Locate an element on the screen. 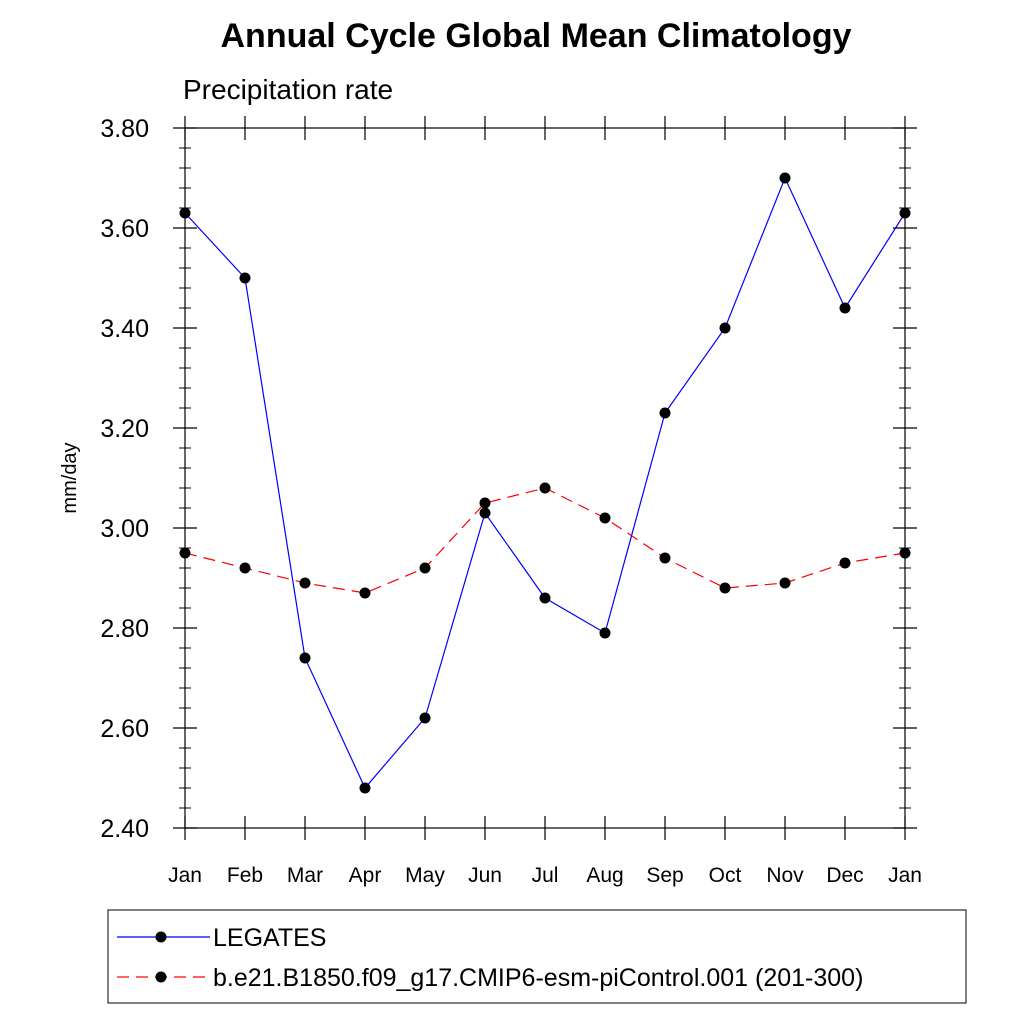  y-tick-label: 3.00 is located at coordinates (124, 529).